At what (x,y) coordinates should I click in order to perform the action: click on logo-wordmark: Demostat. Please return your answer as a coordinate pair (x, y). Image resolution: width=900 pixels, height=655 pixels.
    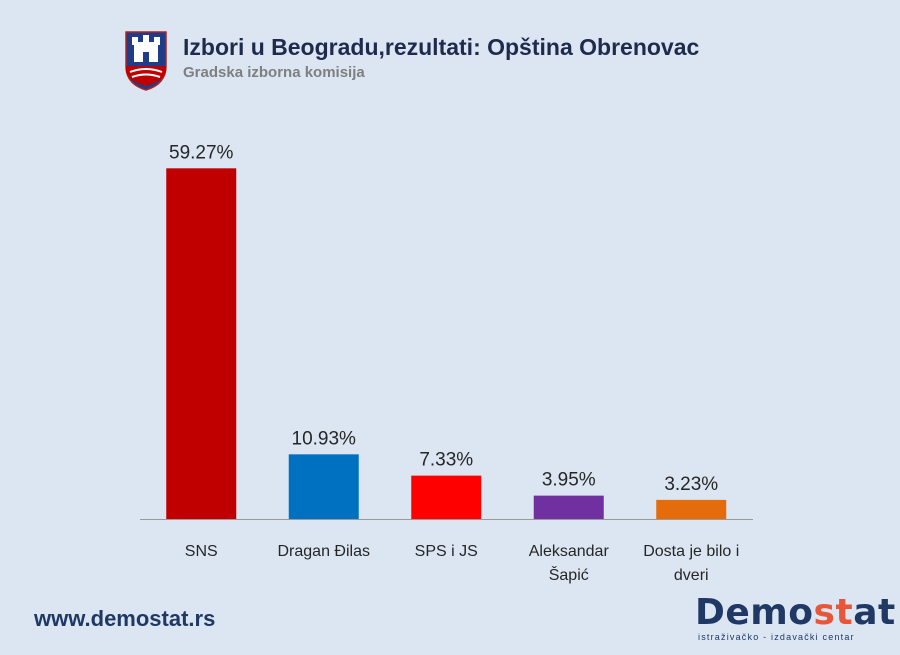
    Looking at the image, I should click on (795, 612).